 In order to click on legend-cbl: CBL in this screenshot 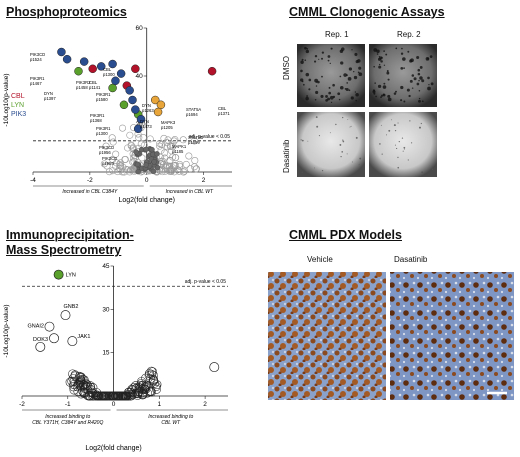, I will do `click(18, 96)`.